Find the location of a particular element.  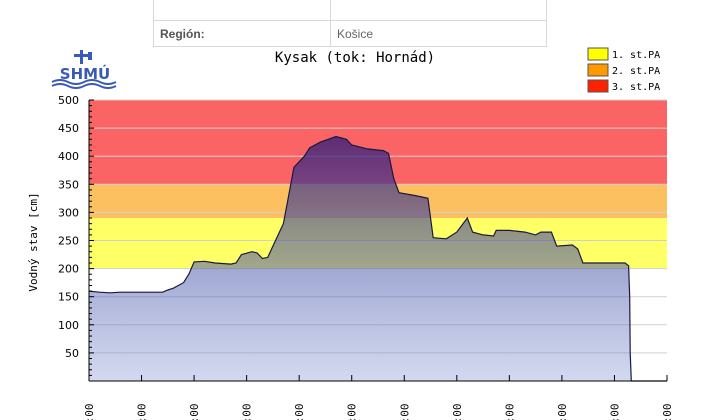

station-info-table: Región: Košice is located at coordinates (350, 23).